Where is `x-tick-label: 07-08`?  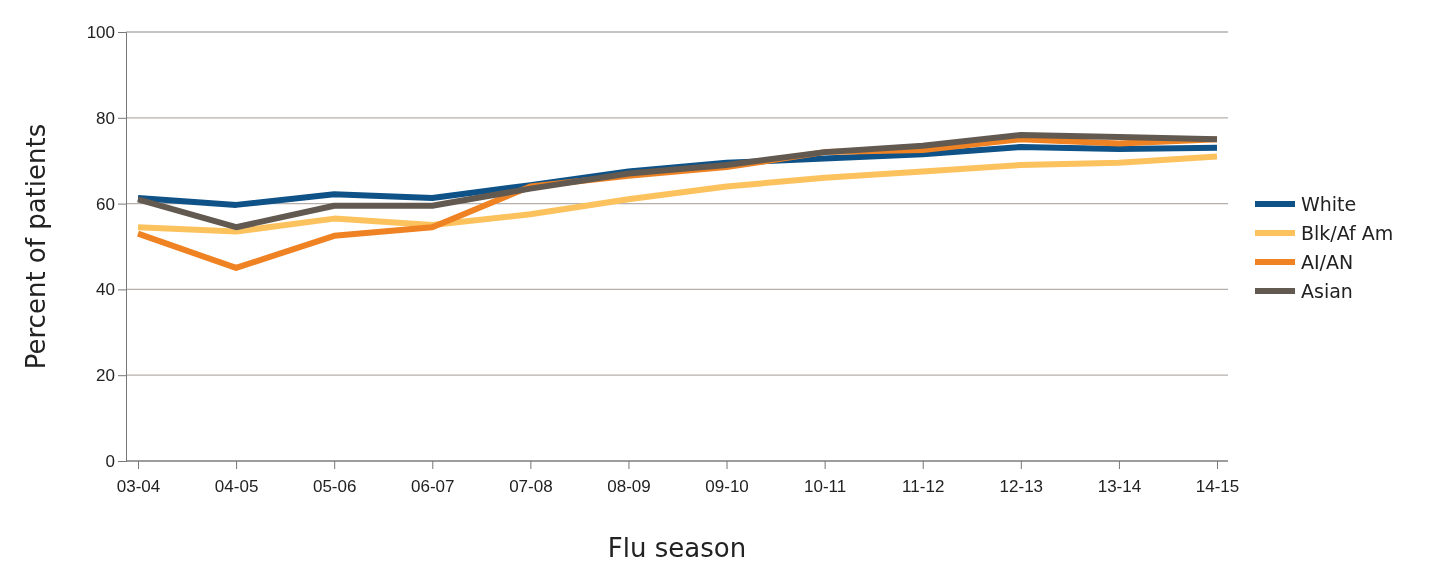 x-tick-label: 07-08 is located at coordinates (531, 487).